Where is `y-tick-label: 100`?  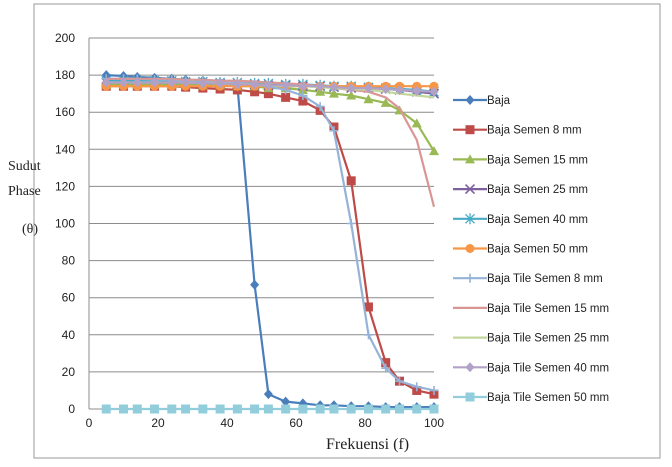
y-tick-label: 100 is located at coordinates (65, 224).